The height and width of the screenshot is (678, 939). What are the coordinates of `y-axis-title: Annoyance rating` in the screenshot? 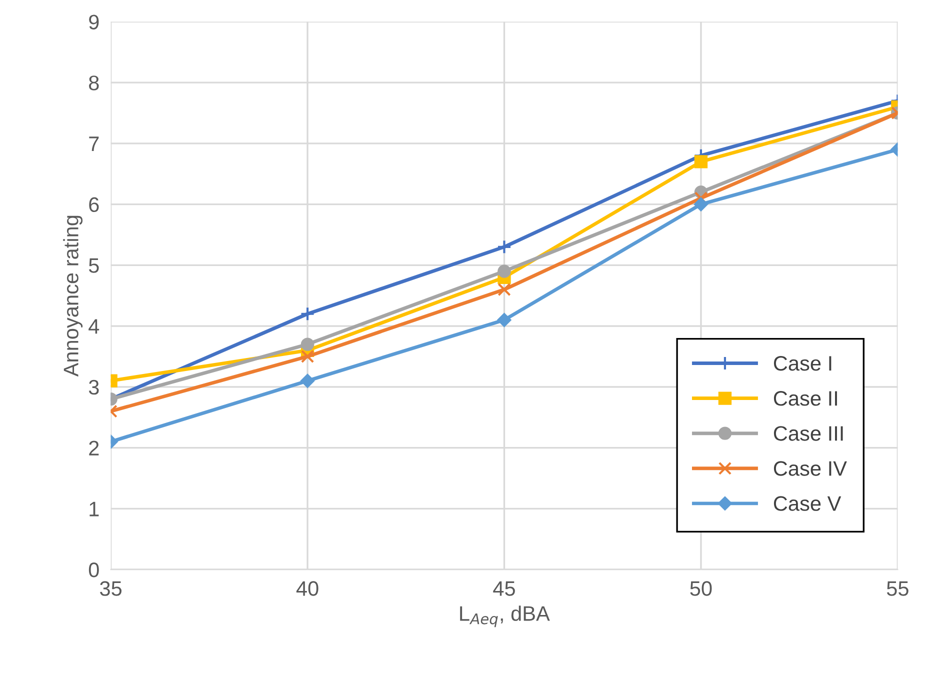 It's located at (73, 296).